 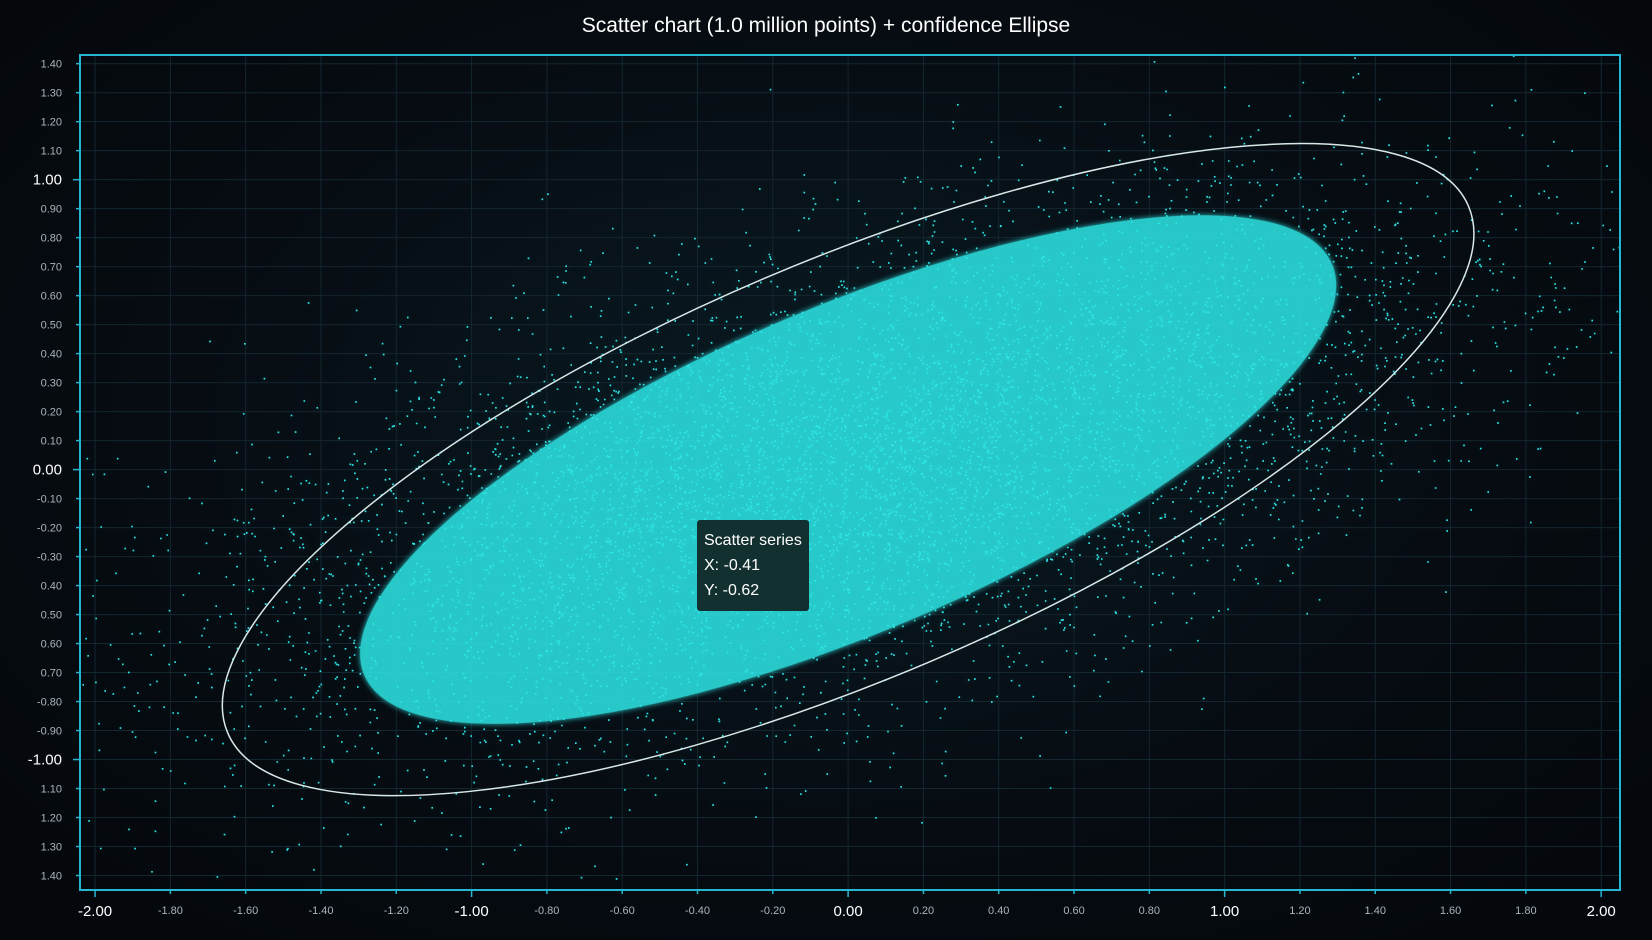 What do you see at coordinates (49, 500) in the screenshot?
I see `y-tick-label: -0.10` at bounding box center [49, 500].